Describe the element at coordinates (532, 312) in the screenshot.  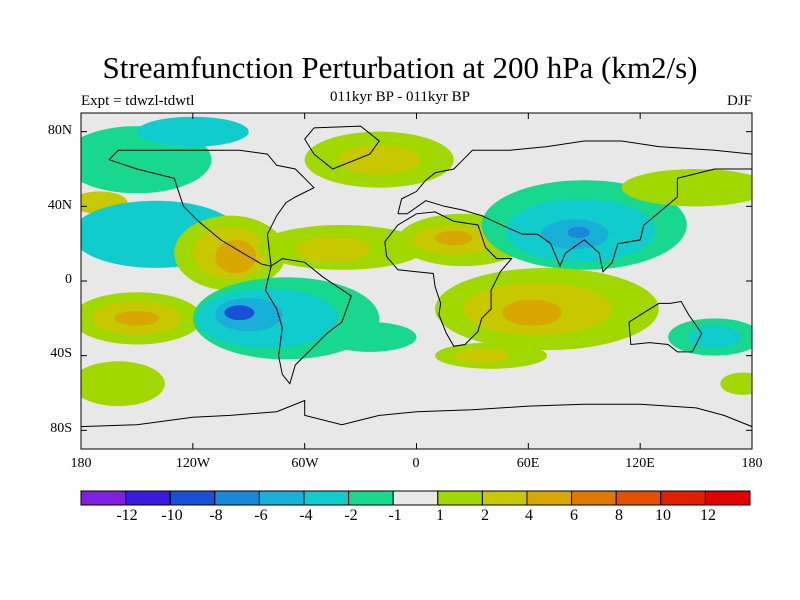
I see `s-indian-orange` at that location.